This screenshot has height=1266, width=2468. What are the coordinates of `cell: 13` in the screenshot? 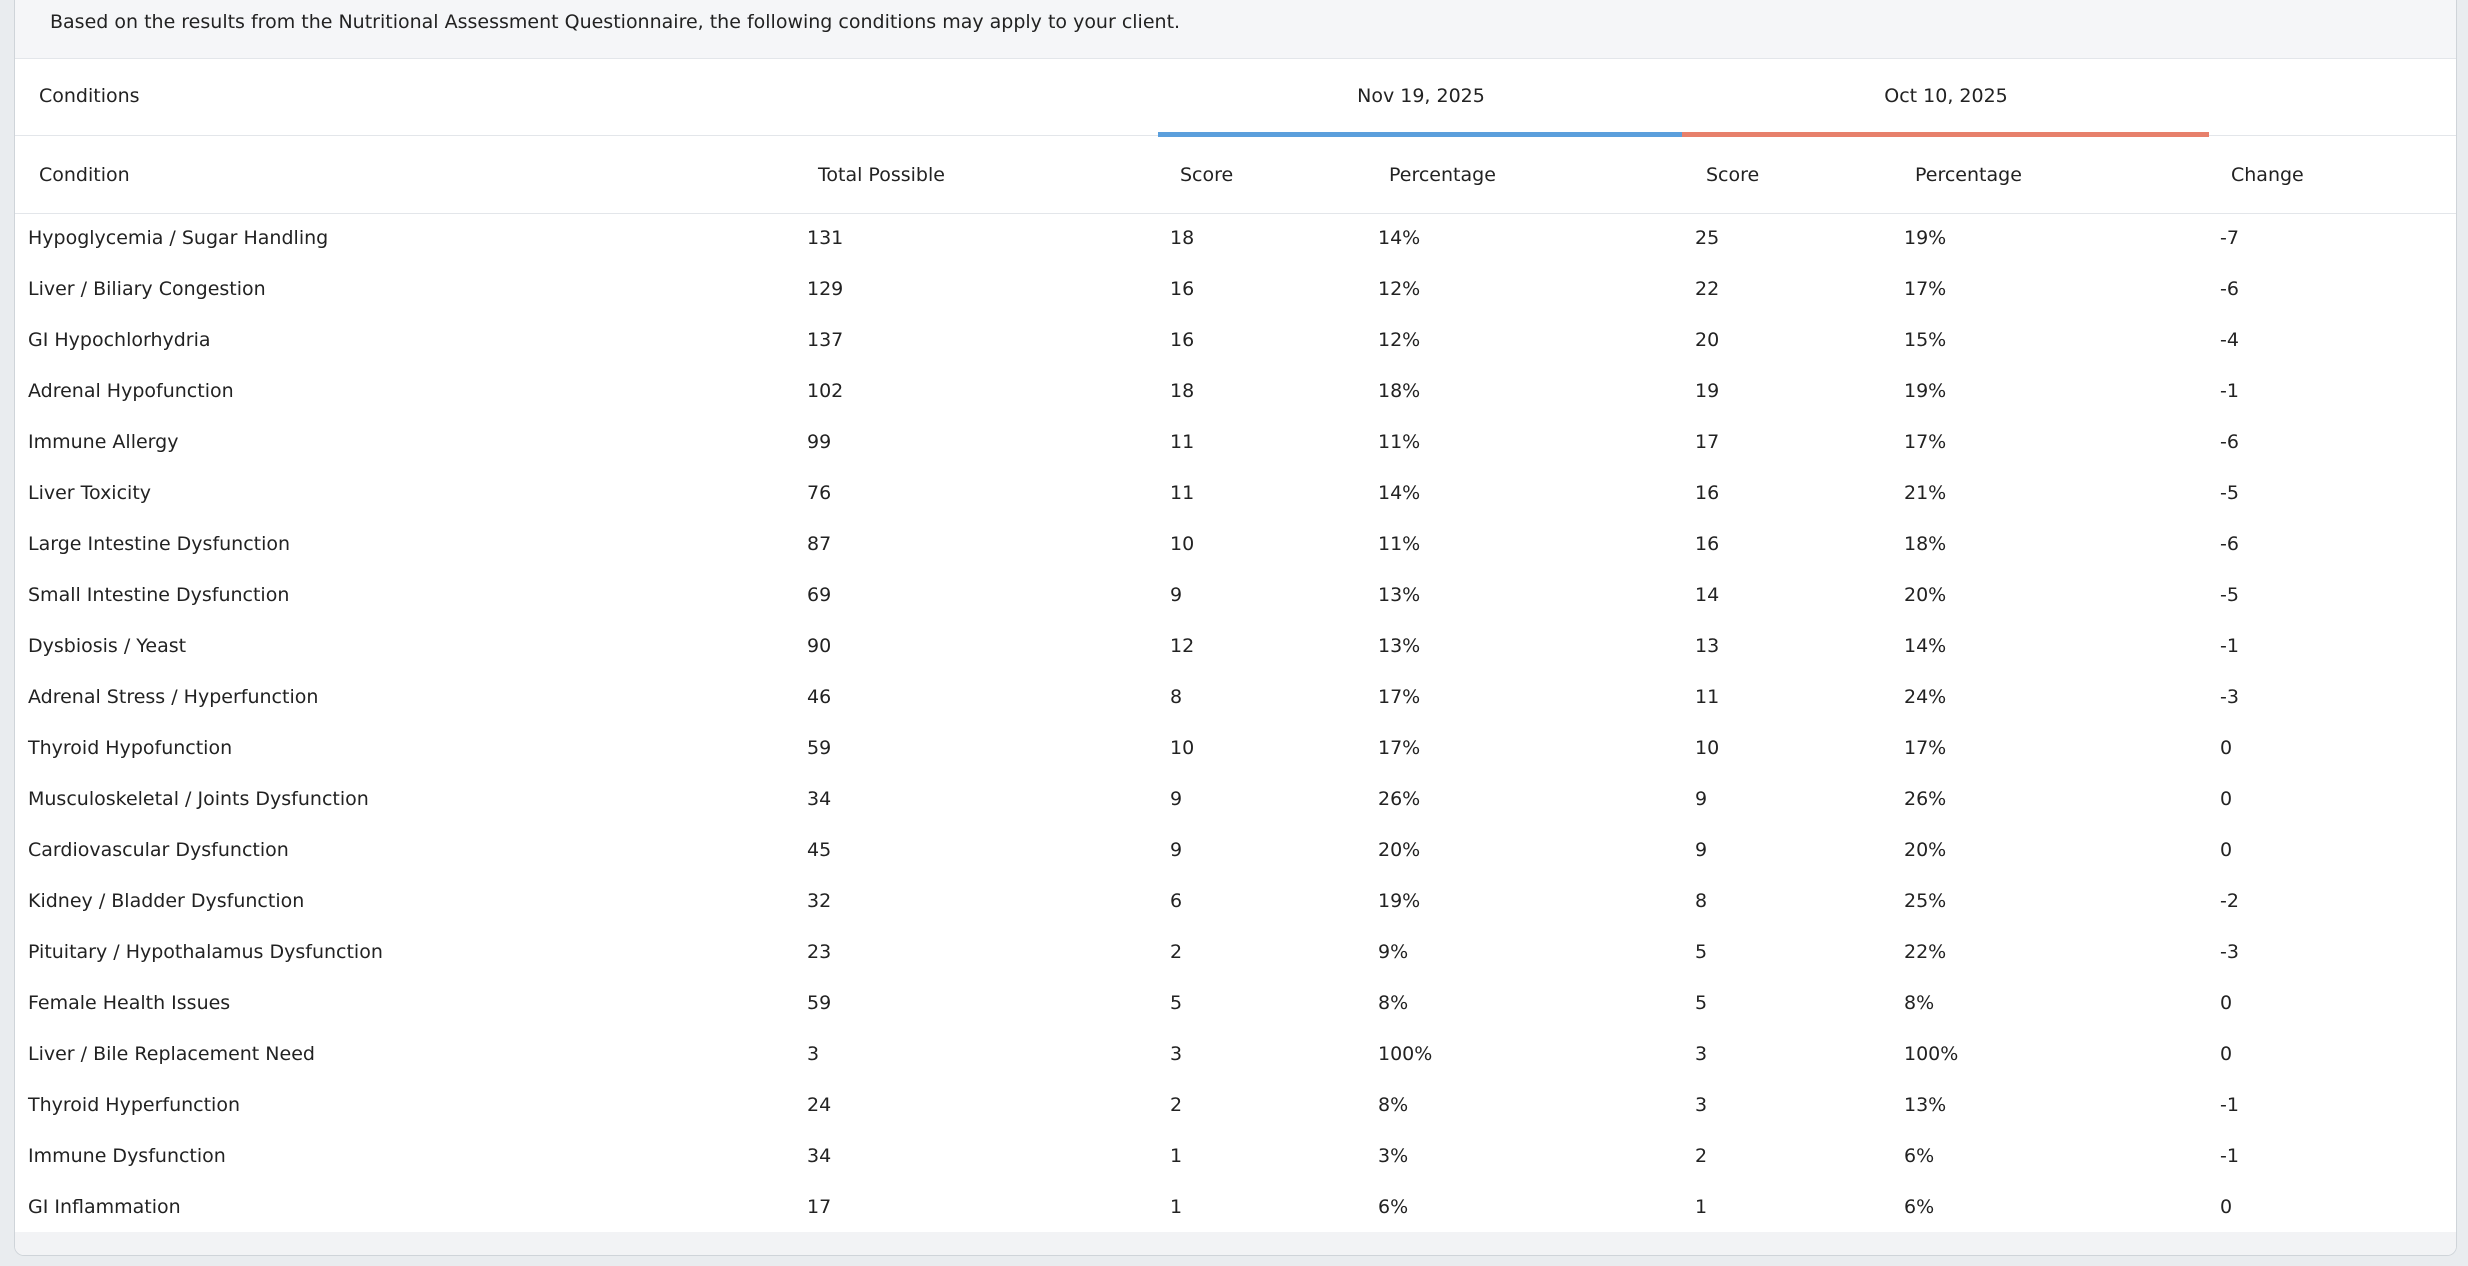 It's located at (1707, 646).